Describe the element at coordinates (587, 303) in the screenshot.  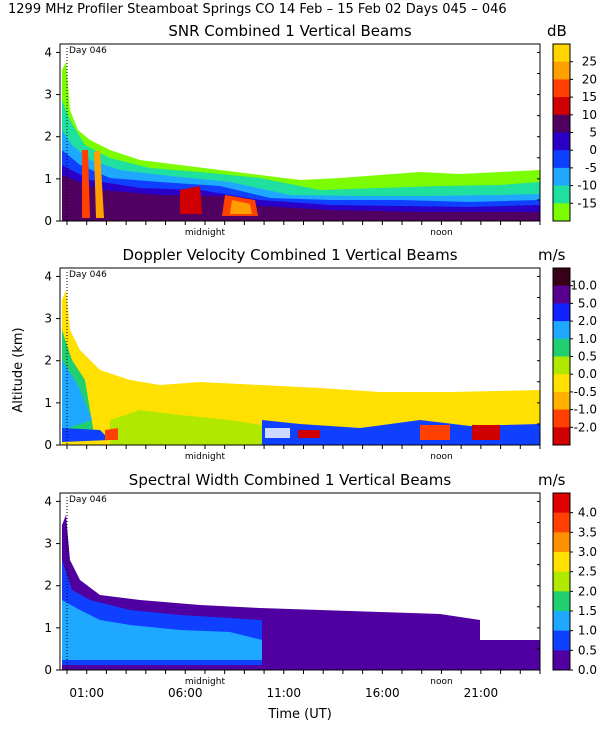
I see `colorbar-label: 5.0` at that location.